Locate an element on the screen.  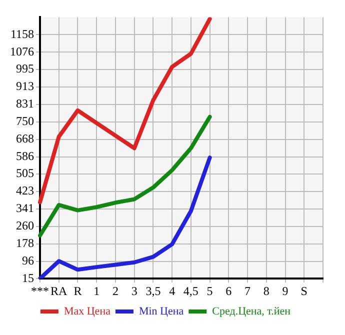
legend-label: Max Цена is located at coordinates (87, 311).